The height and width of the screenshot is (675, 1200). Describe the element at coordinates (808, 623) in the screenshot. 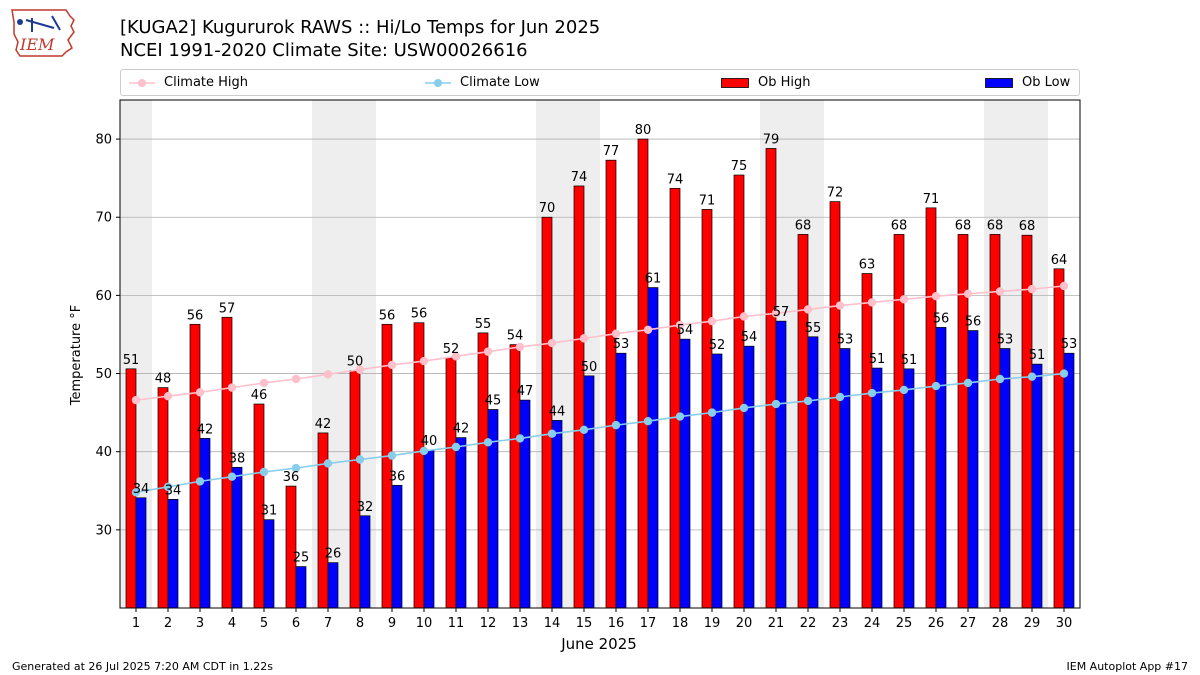

I see `x-tick-label-22: 22` at that location.